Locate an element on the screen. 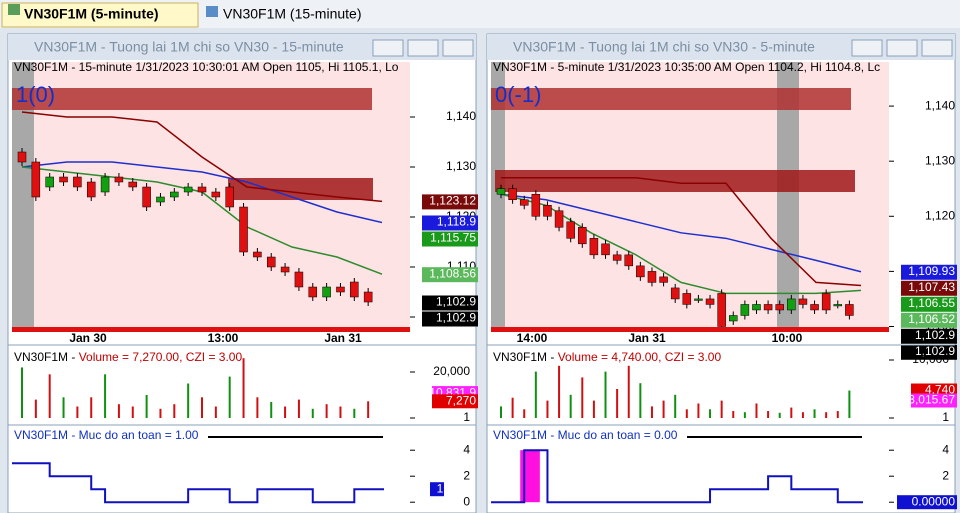  tab-label: VN30F1M (15-minute) is located at coordinates (292, 14).